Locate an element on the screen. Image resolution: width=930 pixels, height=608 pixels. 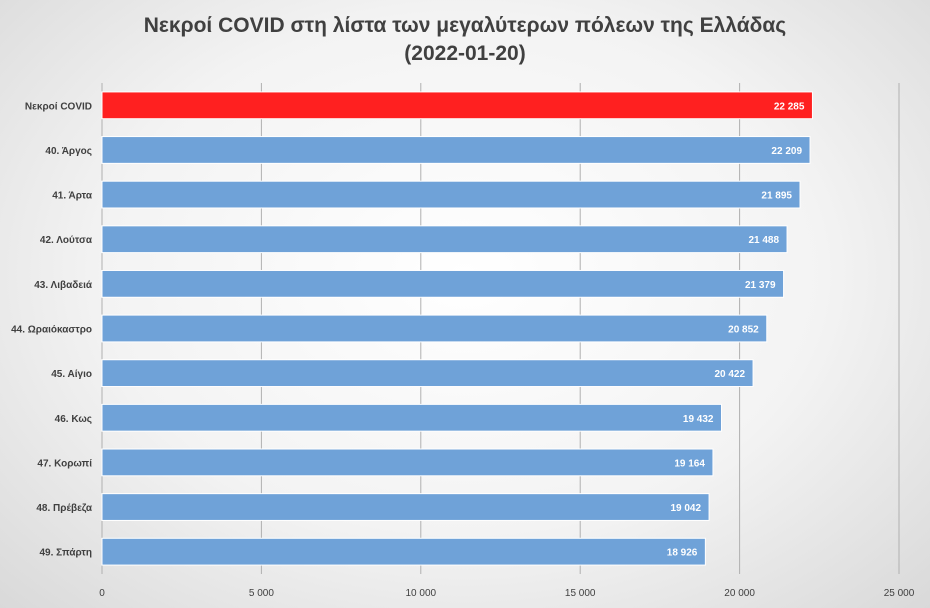
category-label: 42. Λούτσα is located at coordinates (66, 240).